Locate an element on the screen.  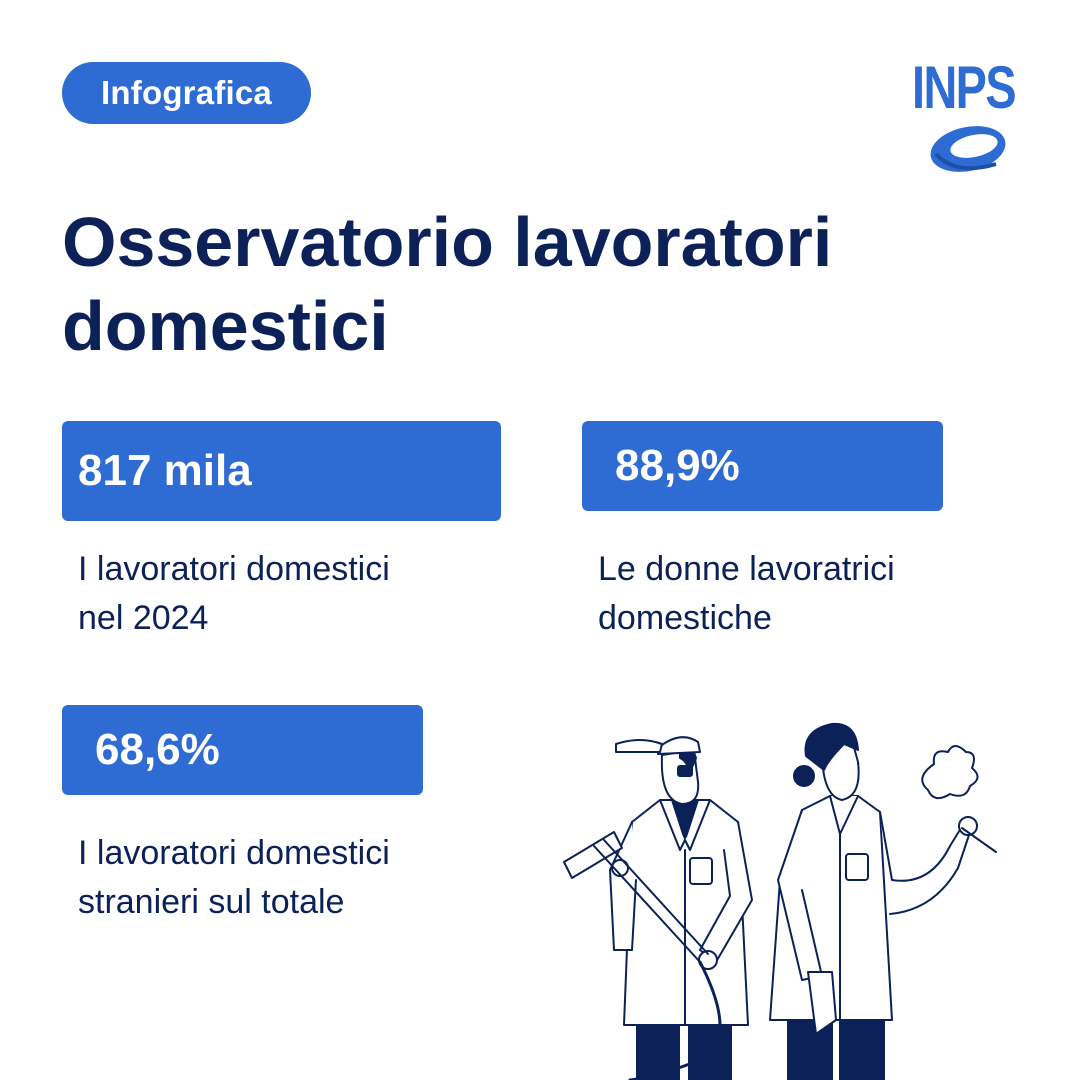
infografica-badge: Infografica is located at coordinates (186, 93).